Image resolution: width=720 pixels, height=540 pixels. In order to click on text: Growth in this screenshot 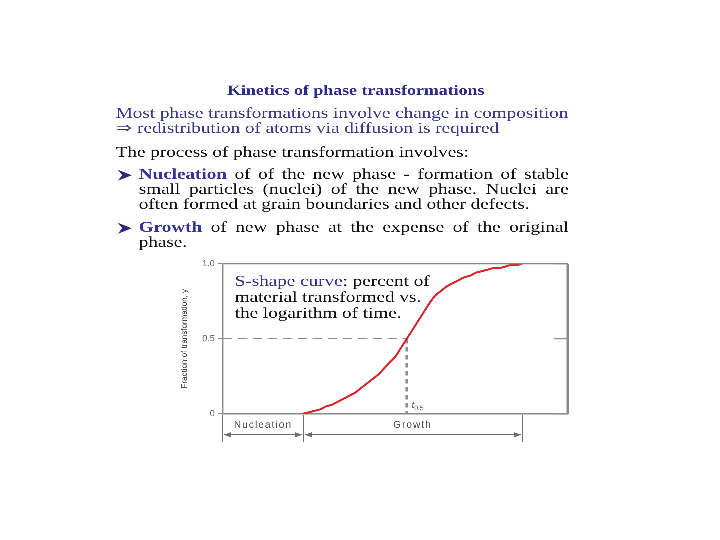, I will do `click(413, 426)`.